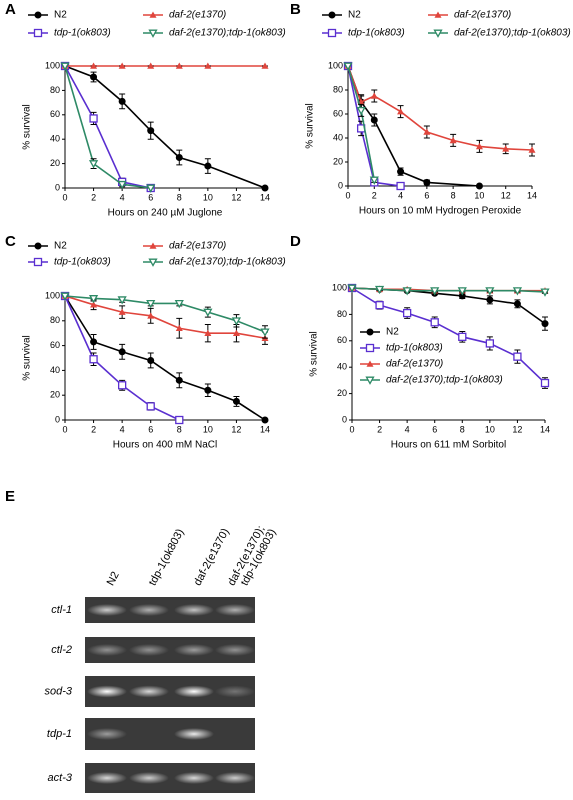 This screenshot has width=573, height=800. Describe the element at coordinates (57, 187) in the screenshot. I see `y-tick-label: 0` at that location.